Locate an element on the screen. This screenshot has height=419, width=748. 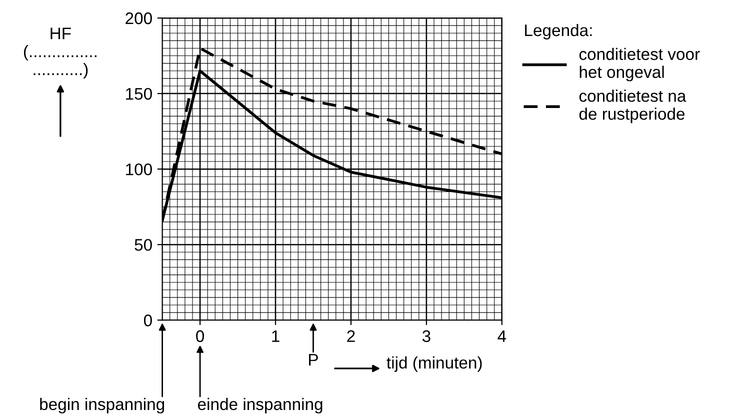
legend-label: conditietest voor het ongeval is located at coordinates (639, 65).